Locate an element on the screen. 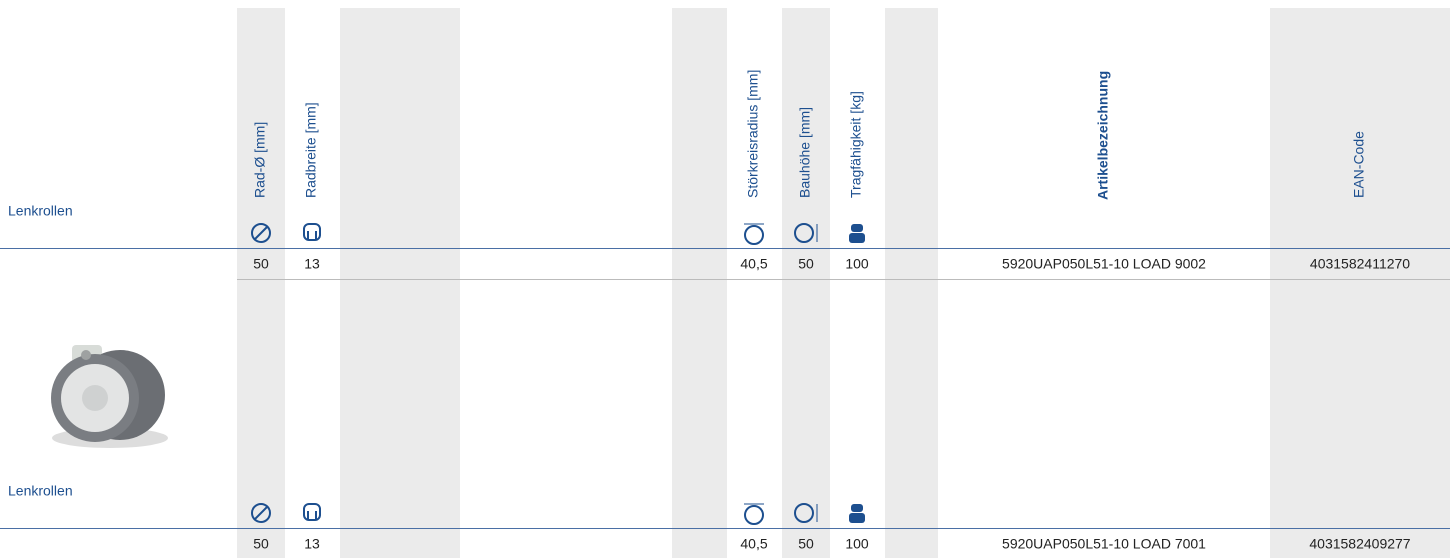 This screenshot has height=558, width=1450. caster-image is located at coordinates (109, 396).